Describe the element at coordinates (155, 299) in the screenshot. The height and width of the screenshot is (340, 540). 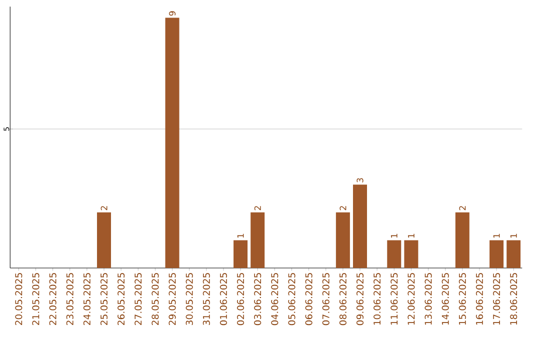
I see `x-tick-label: 28.05.2025` at that location.